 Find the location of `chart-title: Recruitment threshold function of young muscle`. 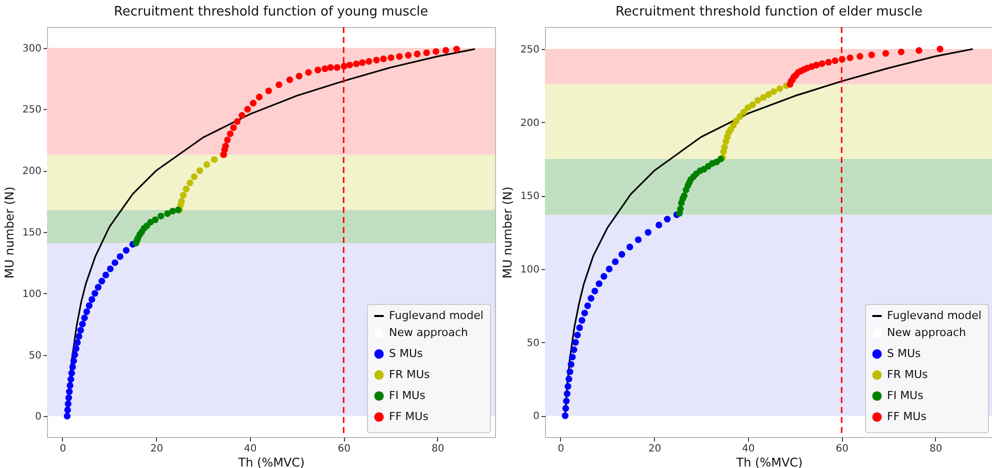

chart-title: Recruitment threshold function of young muscle is located at coordinates (271, 12).